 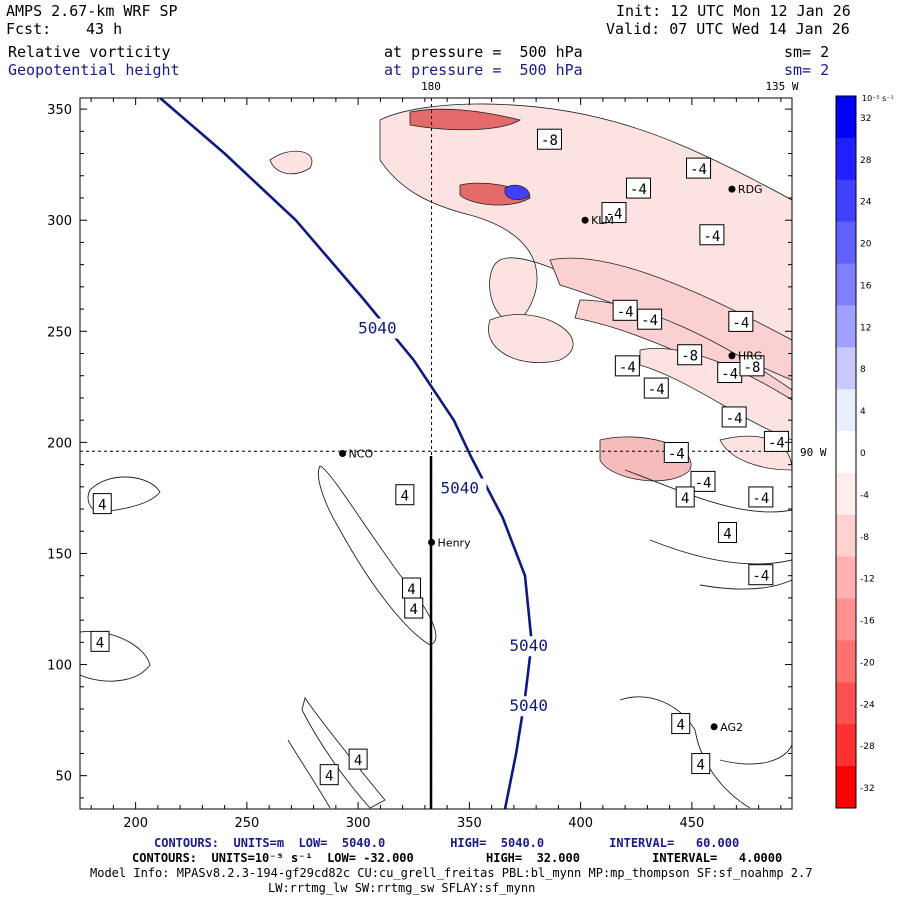 What do you see at coordinates (813, 452) in the screenshot?
I see `lon-90w-label: 90 W` at bounding box center [813, 452].